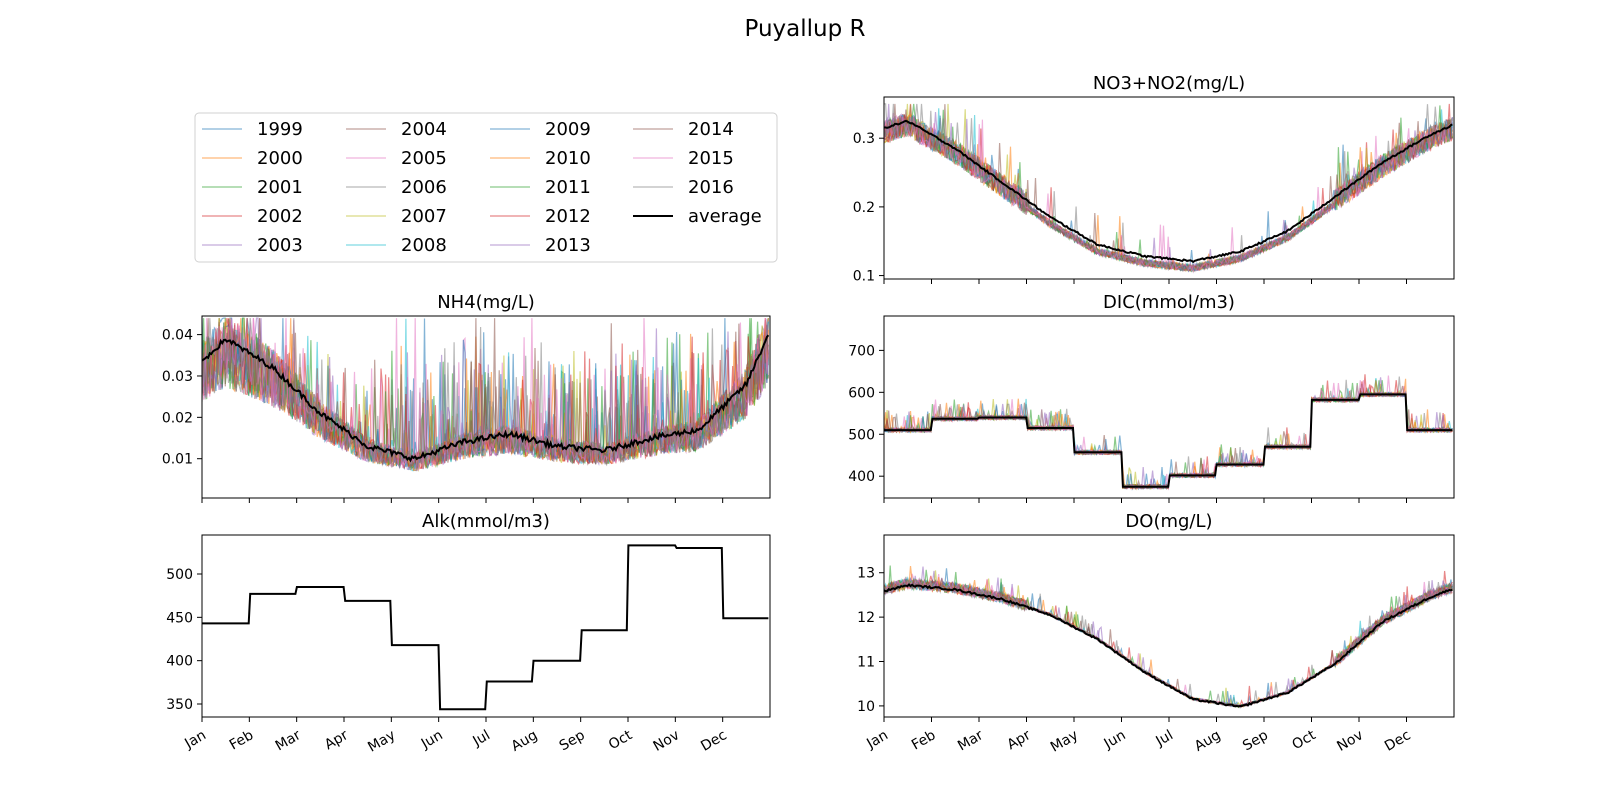 This screenshot has height=800, width=1600. Describe the element at coordinates (864, 277) in the screenshot. I see `y-tick-label: 0.1` at that location.